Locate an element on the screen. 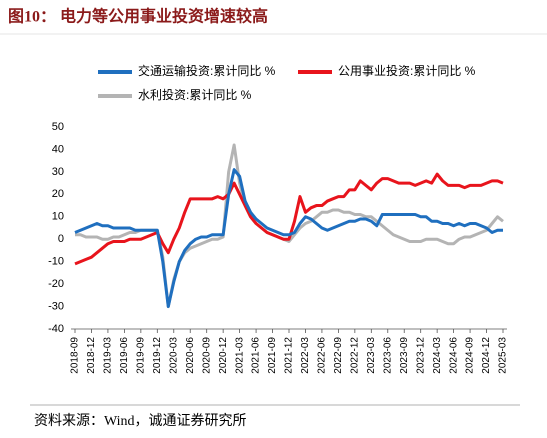 This screenshot has height=438, width=547. y-tick-label: 10 is located at coordinates (58, 217).